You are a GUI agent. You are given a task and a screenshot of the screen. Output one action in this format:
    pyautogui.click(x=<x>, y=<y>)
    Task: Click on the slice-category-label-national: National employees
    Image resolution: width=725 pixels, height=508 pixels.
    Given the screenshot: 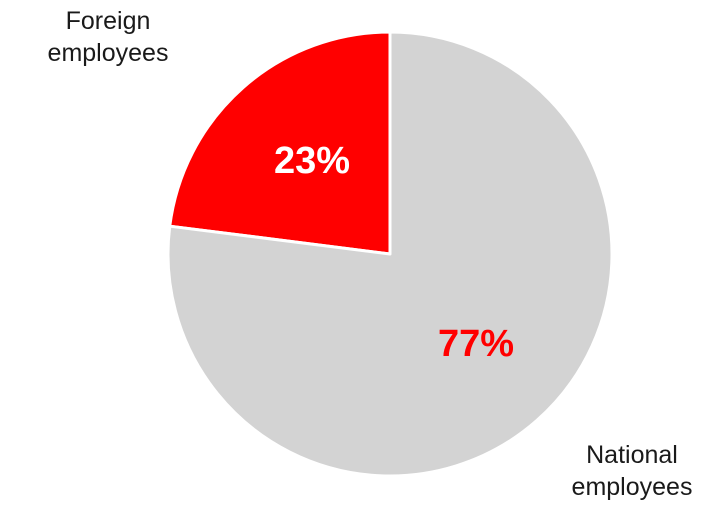 What is the action you would take?
    pyautogui.click(x=632, y=471)
    